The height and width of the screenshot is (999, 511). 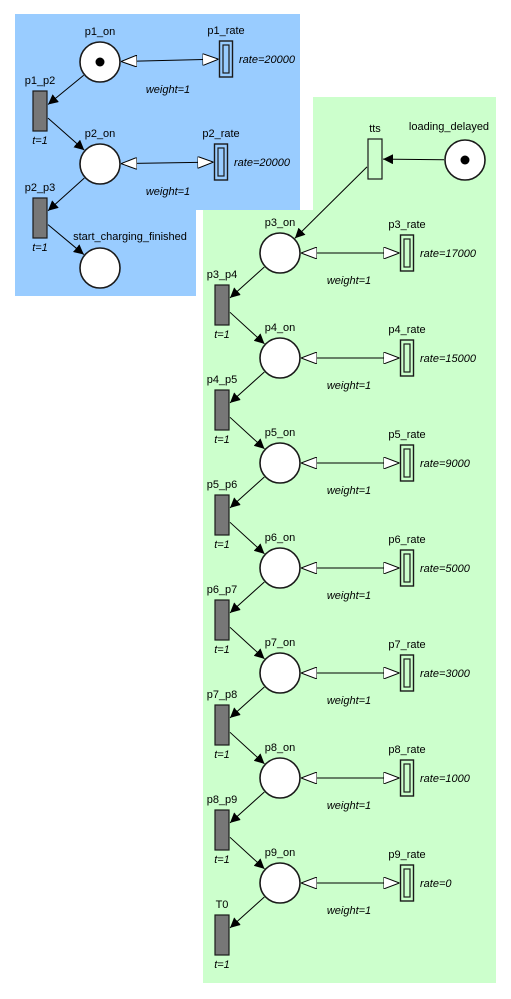 What do you see at coordinates (375, 129) in the screenshot?
I see `transition-label: tts` at bounding box center [375, 129].